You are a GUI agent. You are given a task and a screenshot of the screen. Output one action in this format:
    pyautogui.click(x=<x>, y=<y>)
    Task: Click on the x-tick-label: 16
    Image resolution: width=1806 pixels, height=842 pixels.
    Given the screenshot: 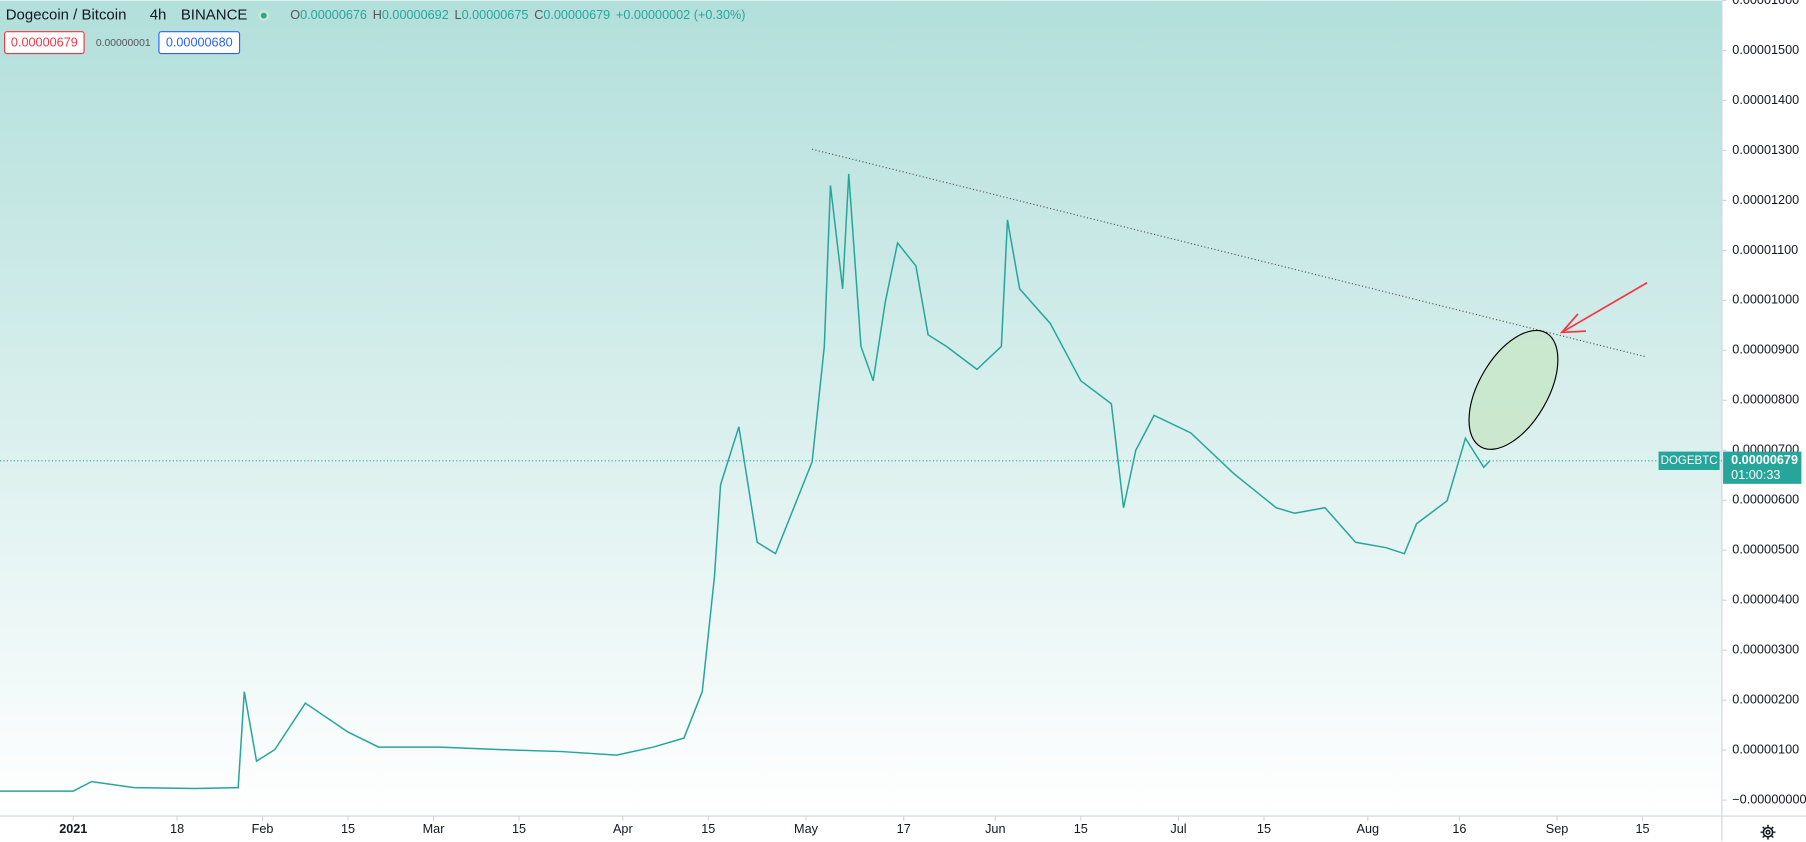 What is the action you would take?
    pyautogui.click(x=1459, y=829)
    